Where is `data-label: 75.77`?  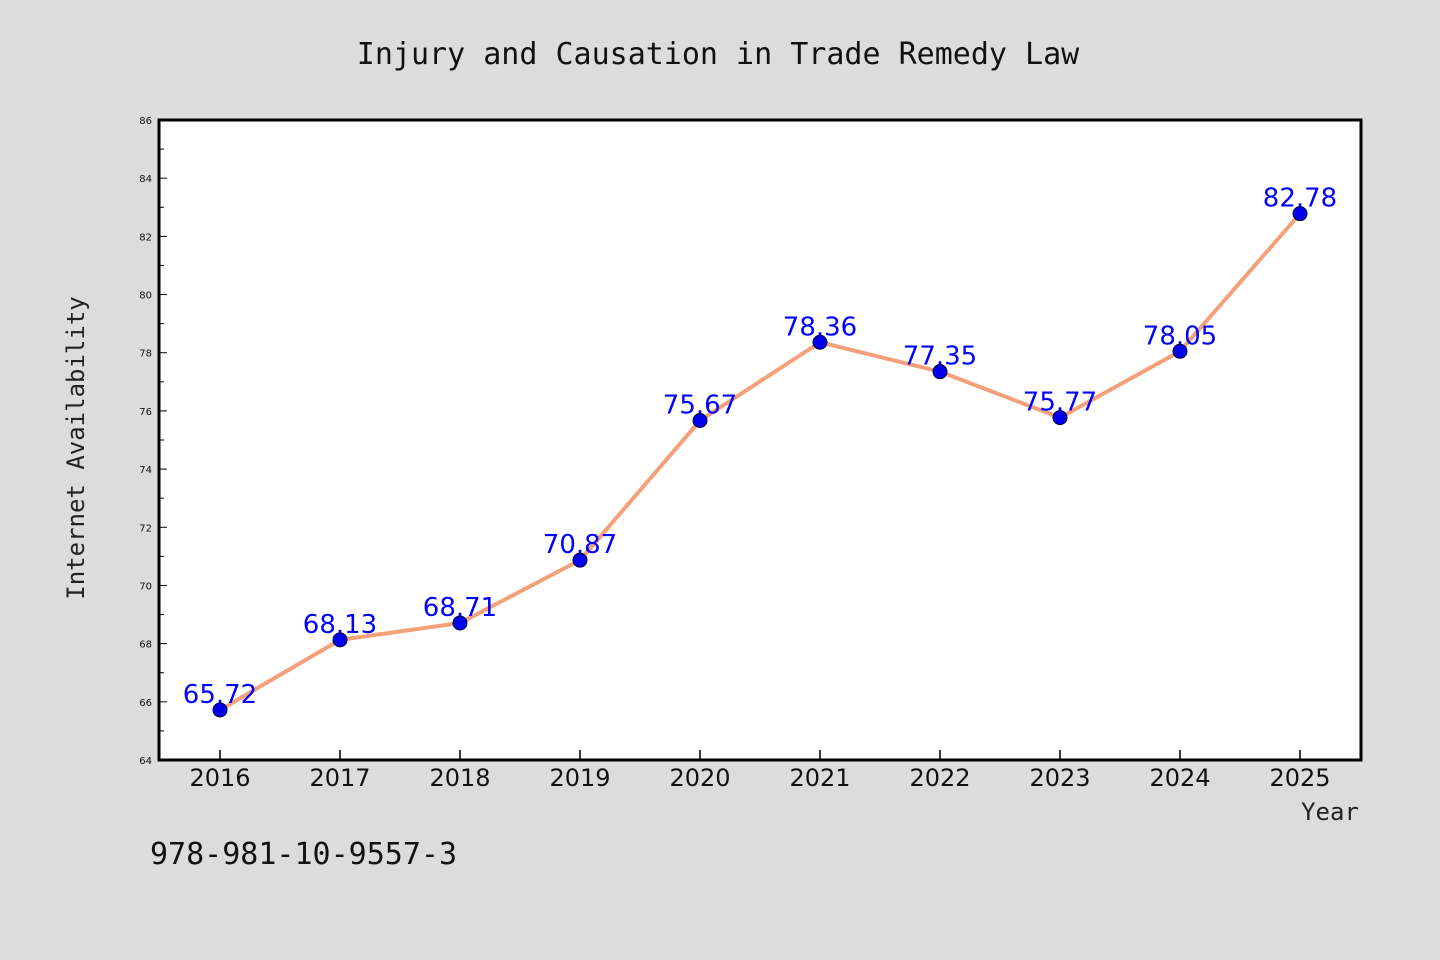
data-label: 75.77 is located at coordinates (1060, 403).